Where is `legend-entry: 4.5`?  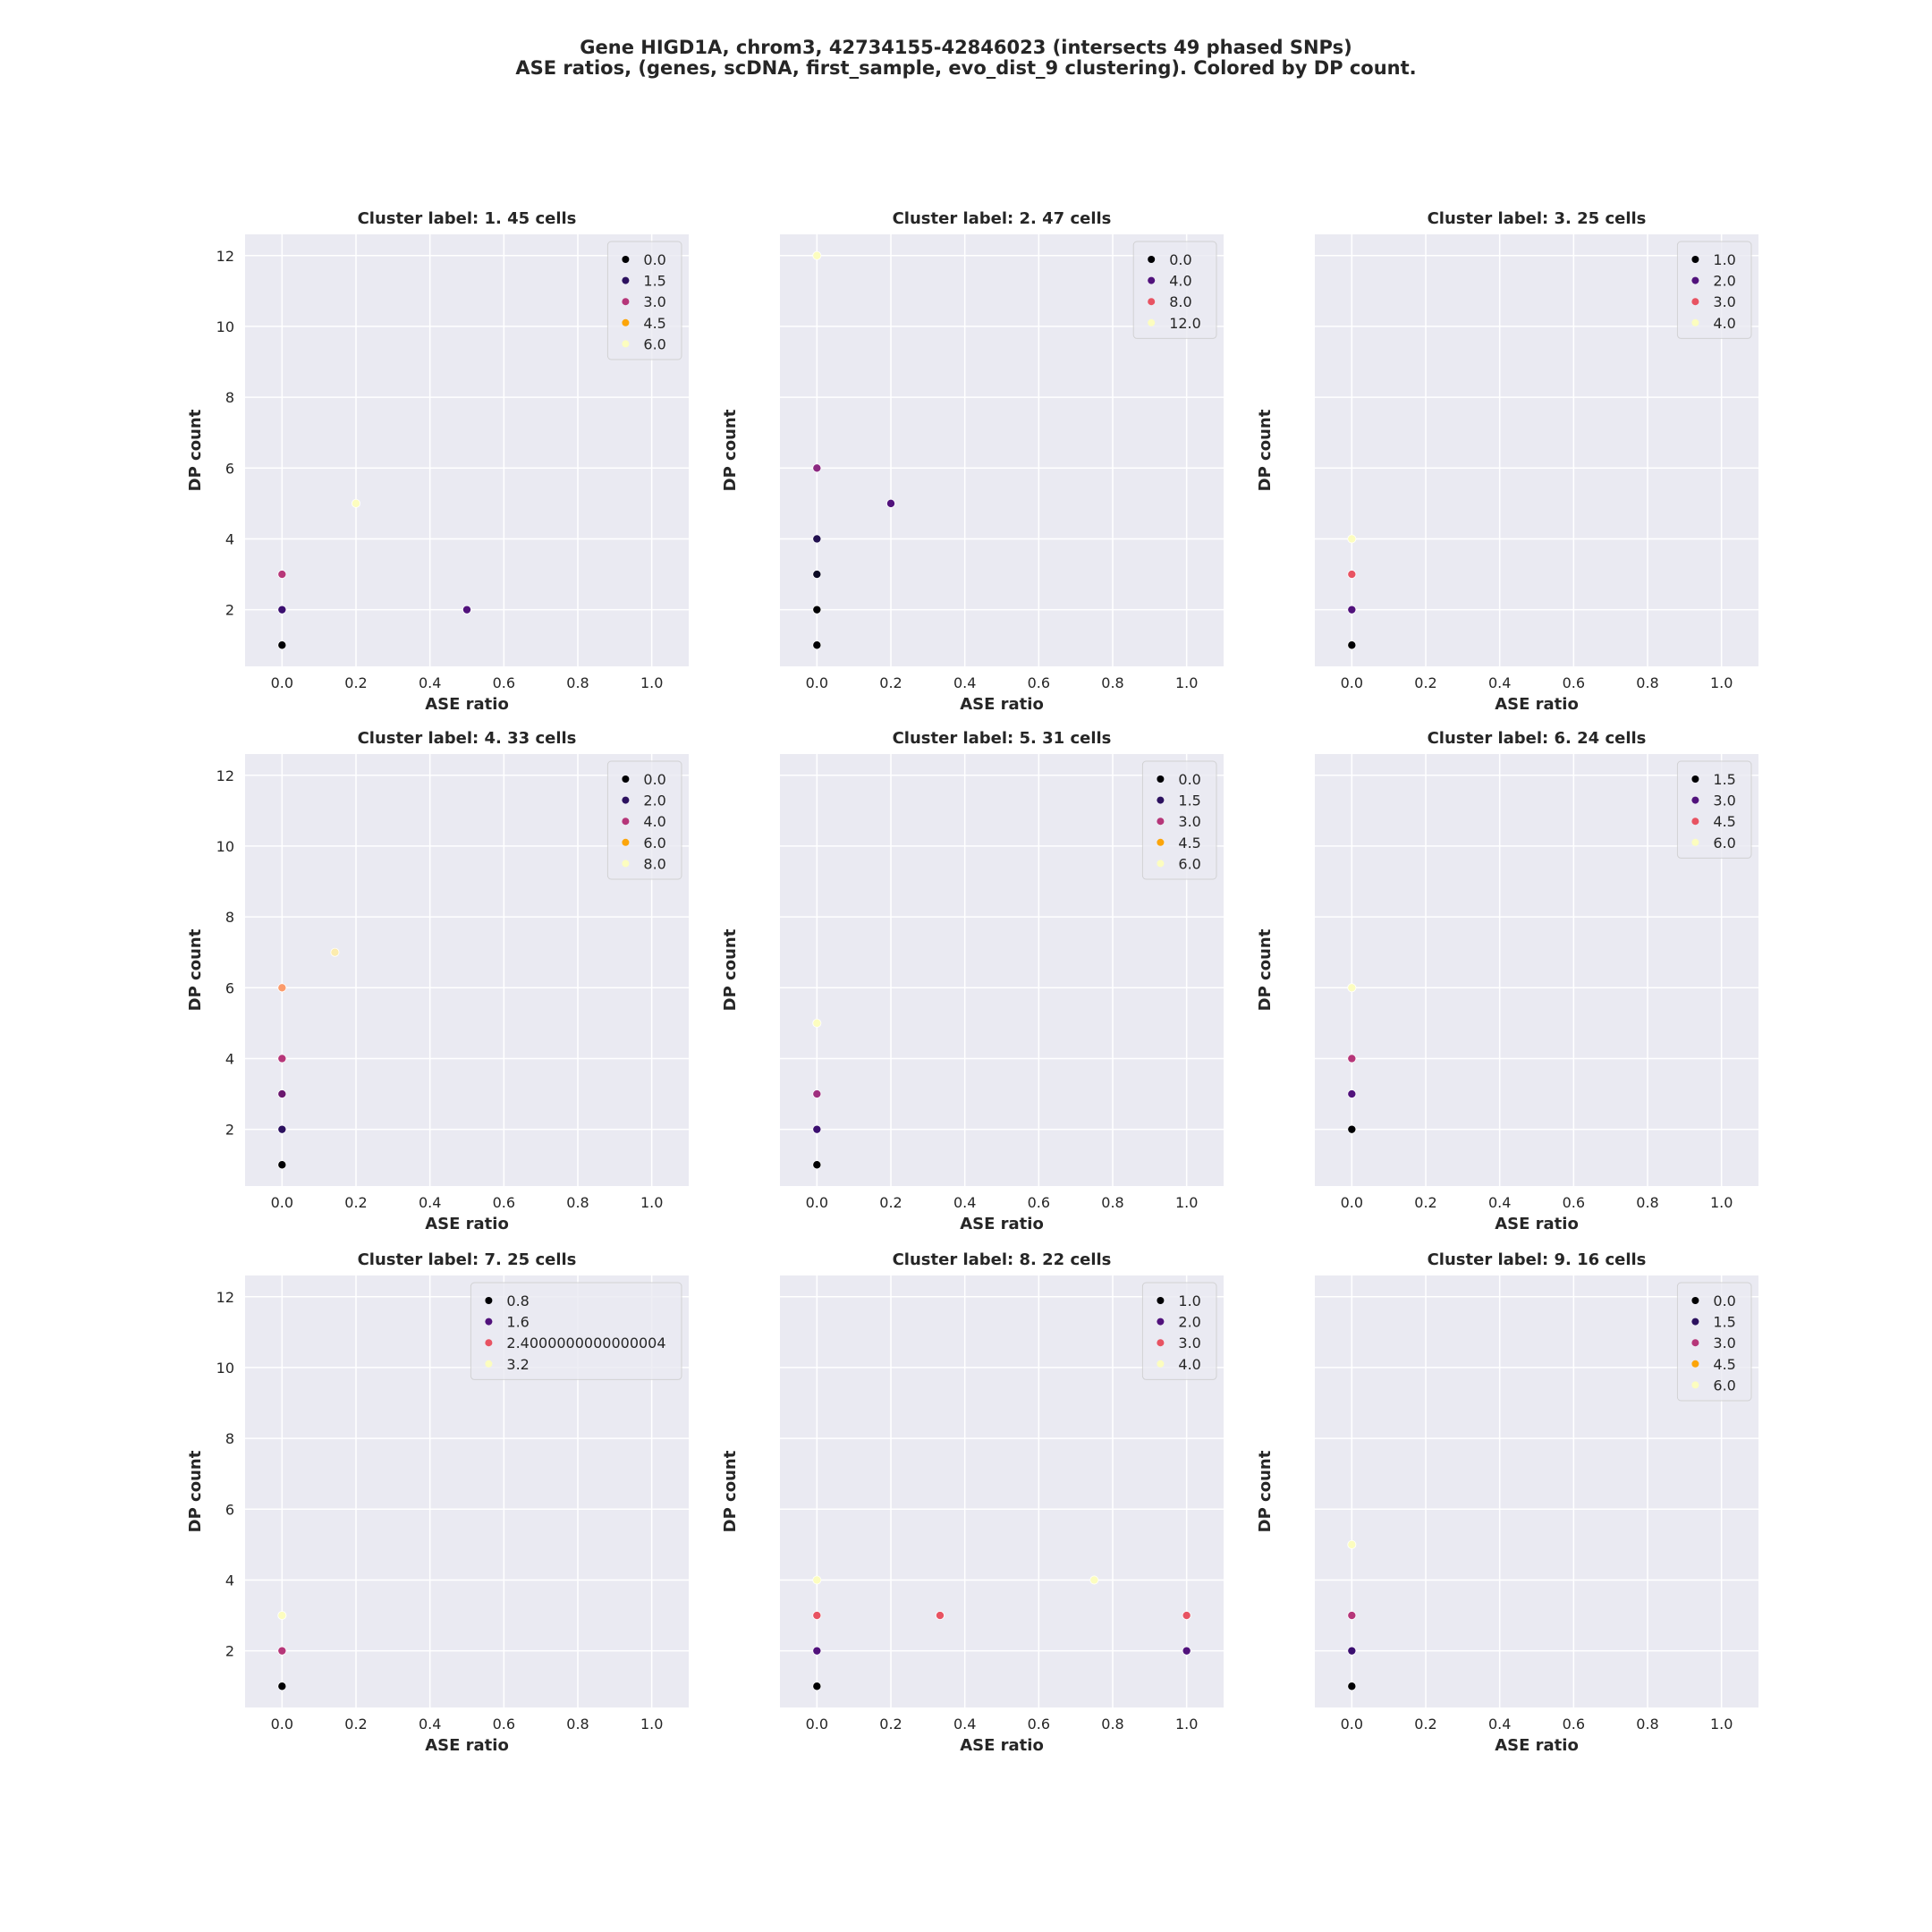
legend-entry: 4.5 is located at coordinates (1189, 843).